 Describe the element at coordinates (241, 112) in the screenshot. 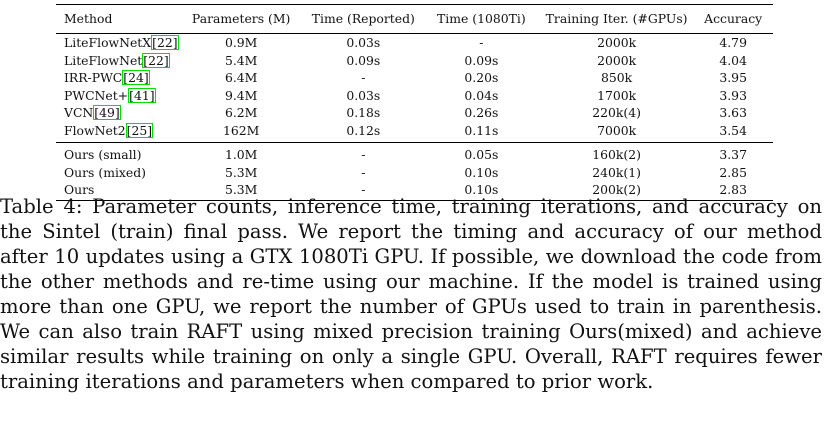

I see `table-cell: 6.2M` at that location.